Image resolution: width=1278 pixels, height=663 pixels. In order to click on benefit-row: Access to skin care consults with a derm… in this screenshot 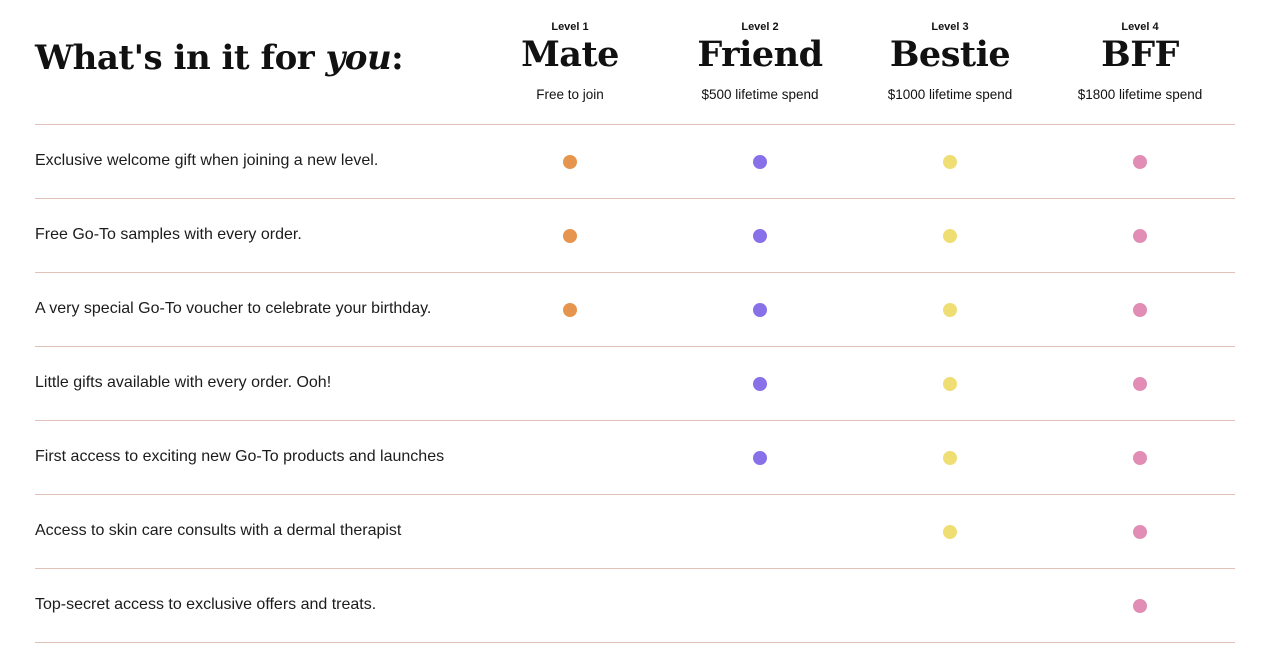, I will do `click(635, 532)`.